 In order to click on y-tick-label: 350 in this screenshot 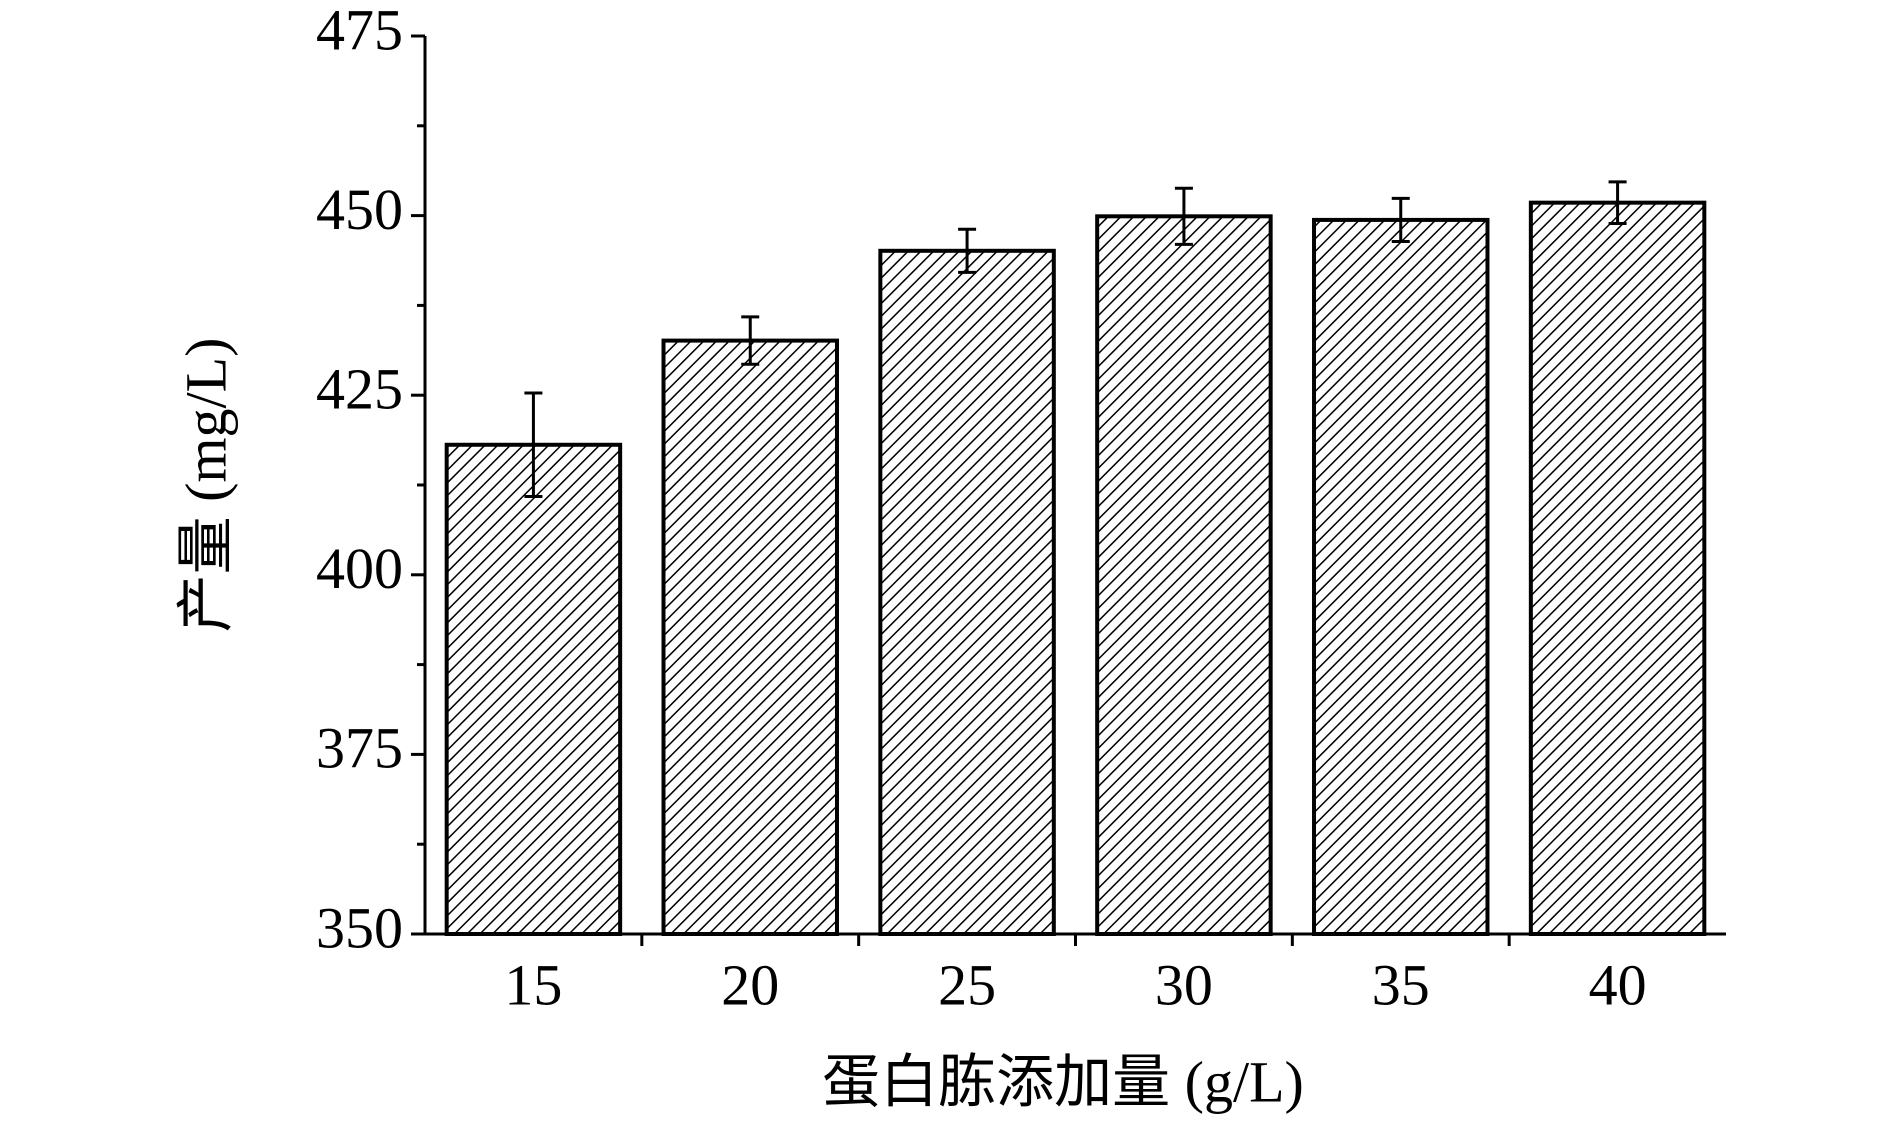, I will do `click(359, 927)`.